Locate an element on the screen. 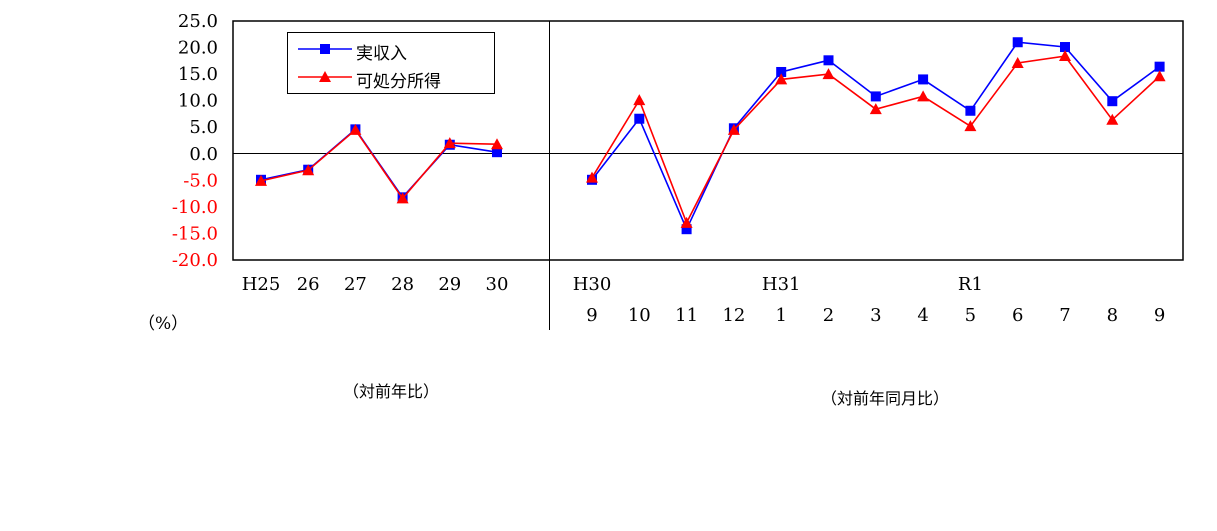 The height and width of the screenshot is (531, 1217). x-month-label: 1 is located at coordinates (780, 315).